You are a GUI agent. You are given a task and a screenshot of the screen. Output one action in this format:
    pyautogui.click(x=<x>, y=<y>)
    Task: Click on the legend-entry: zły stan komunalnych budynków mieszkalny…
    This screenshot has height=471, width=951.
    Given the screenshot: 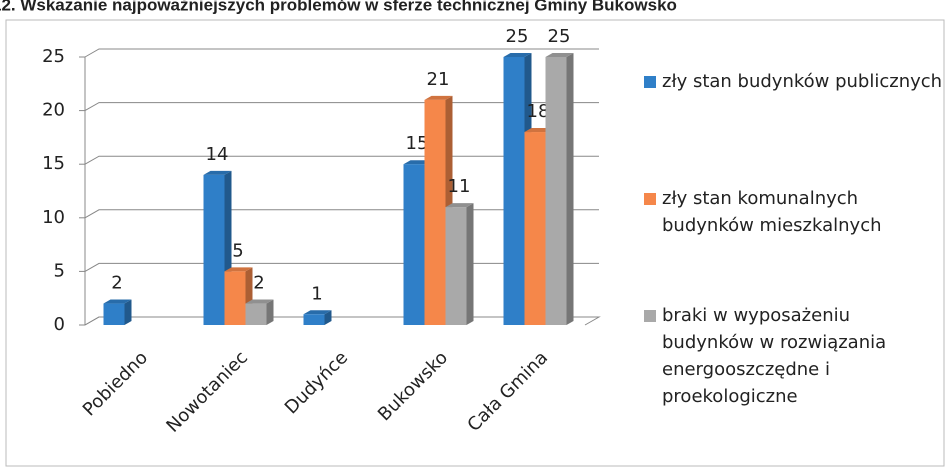 What is the action you would take?
    pyautogui.click(x=795, y=212)
    